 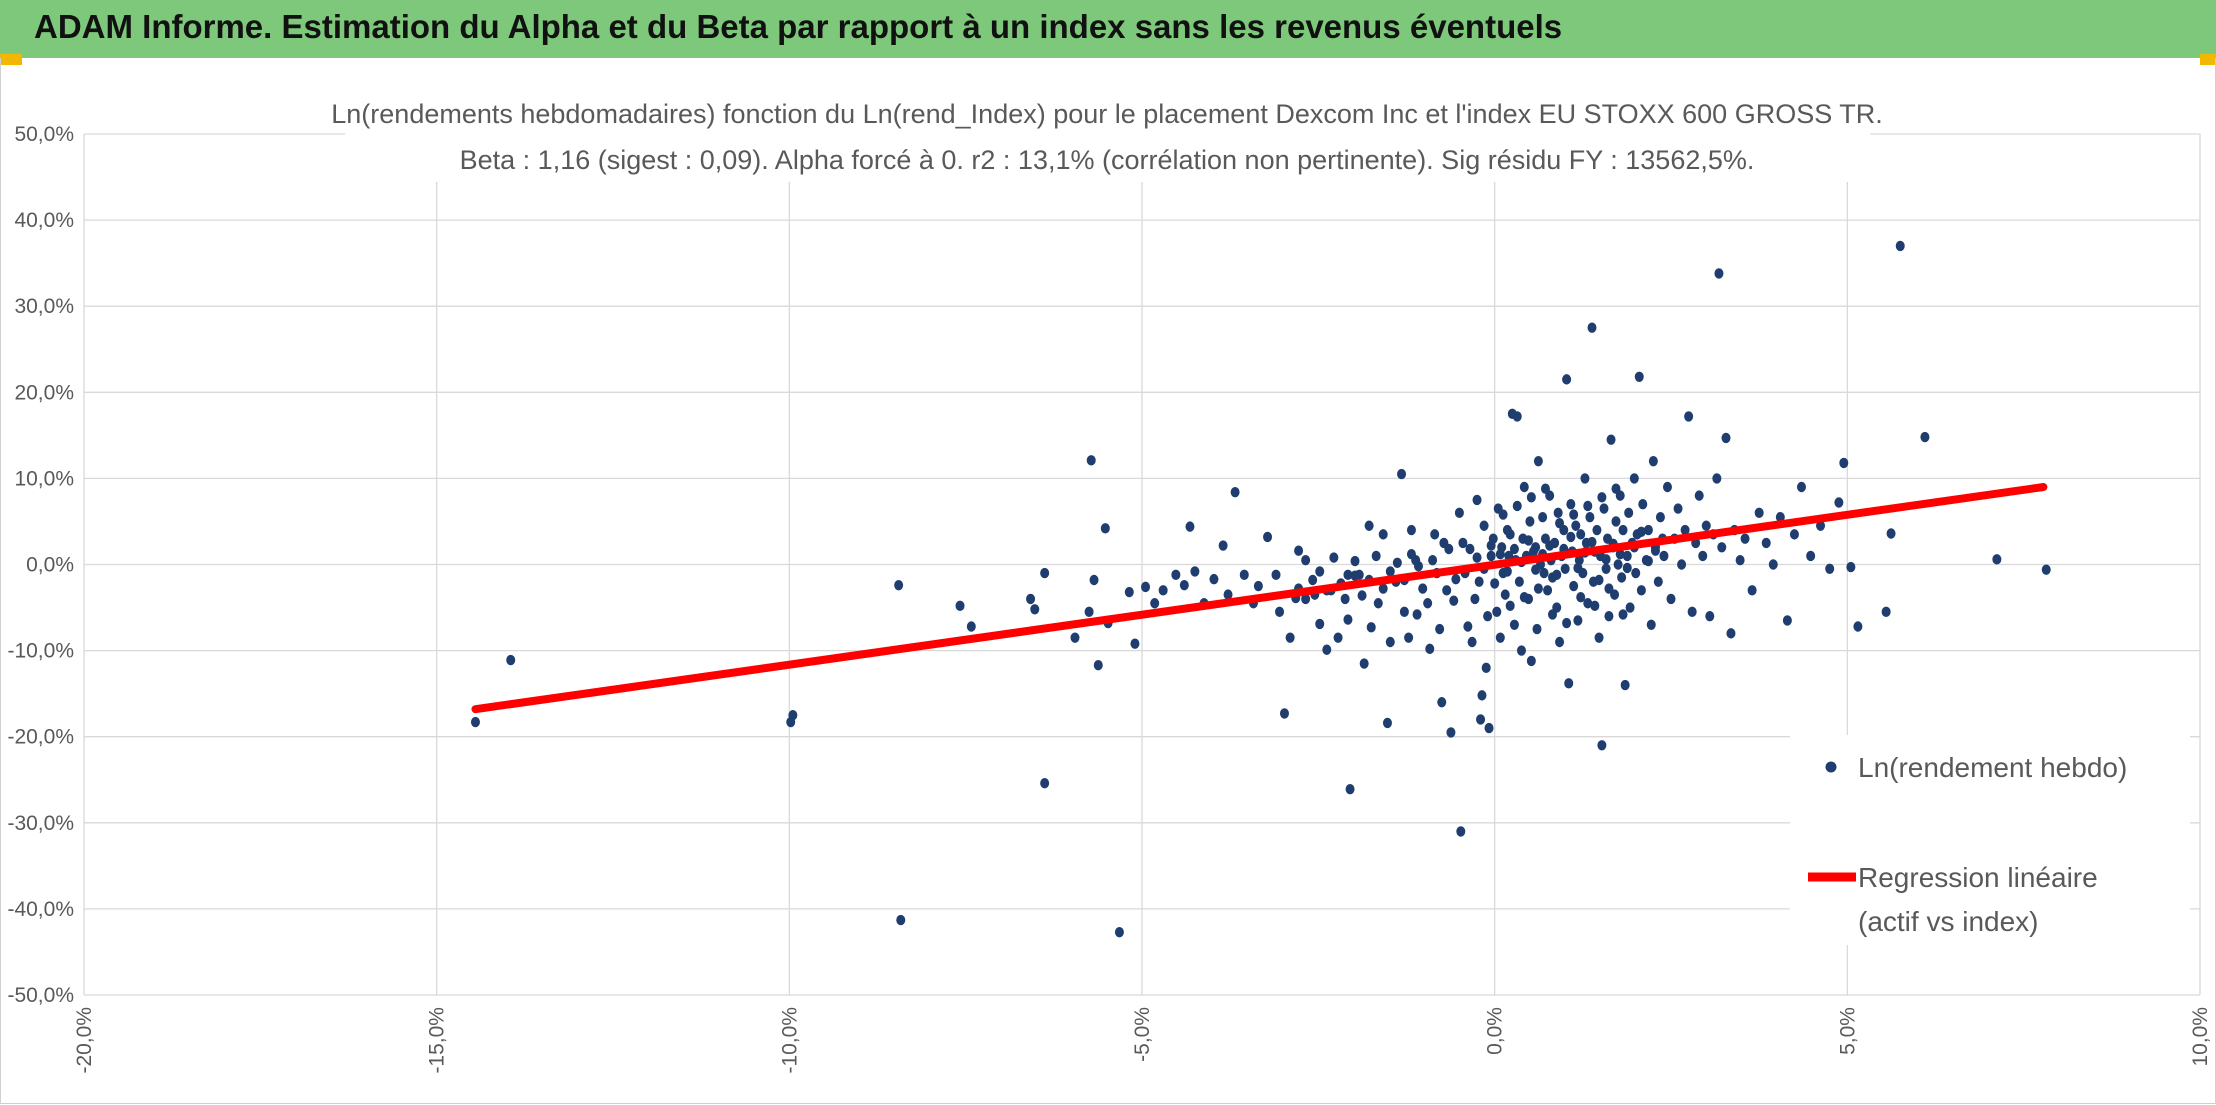 I want to click on legend-label-regression-line2: (actif vs index), so click(x=1948, y=921).